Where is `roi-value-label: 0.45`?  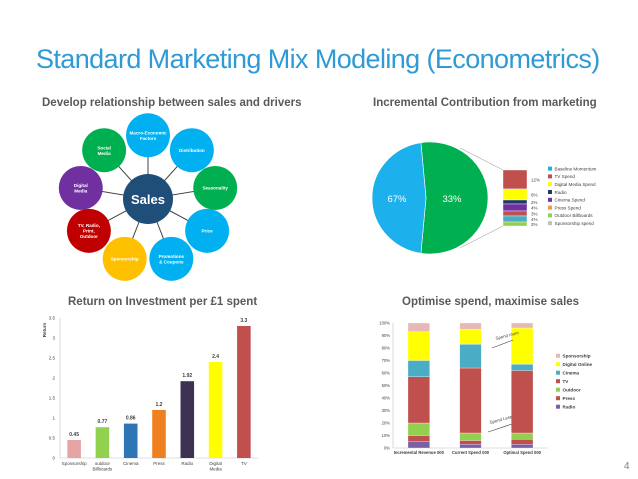
roi-value-label: 0.45 is located at coordinates (74, 435).